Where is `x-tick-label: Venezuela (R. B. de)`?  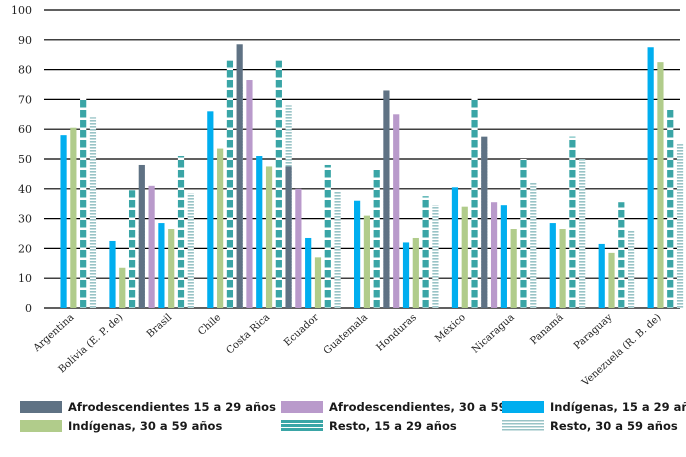
x-tick-label: Venezuela (R. B. de) is located at coordinates (621, 350).